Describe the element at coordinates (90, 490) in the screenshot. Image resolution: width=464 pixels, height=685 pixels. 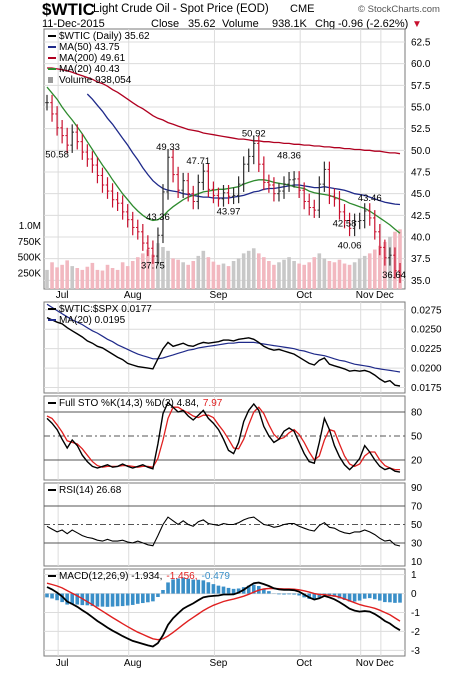
I see `legend-entry: RSI(14) 26.68` at that location.